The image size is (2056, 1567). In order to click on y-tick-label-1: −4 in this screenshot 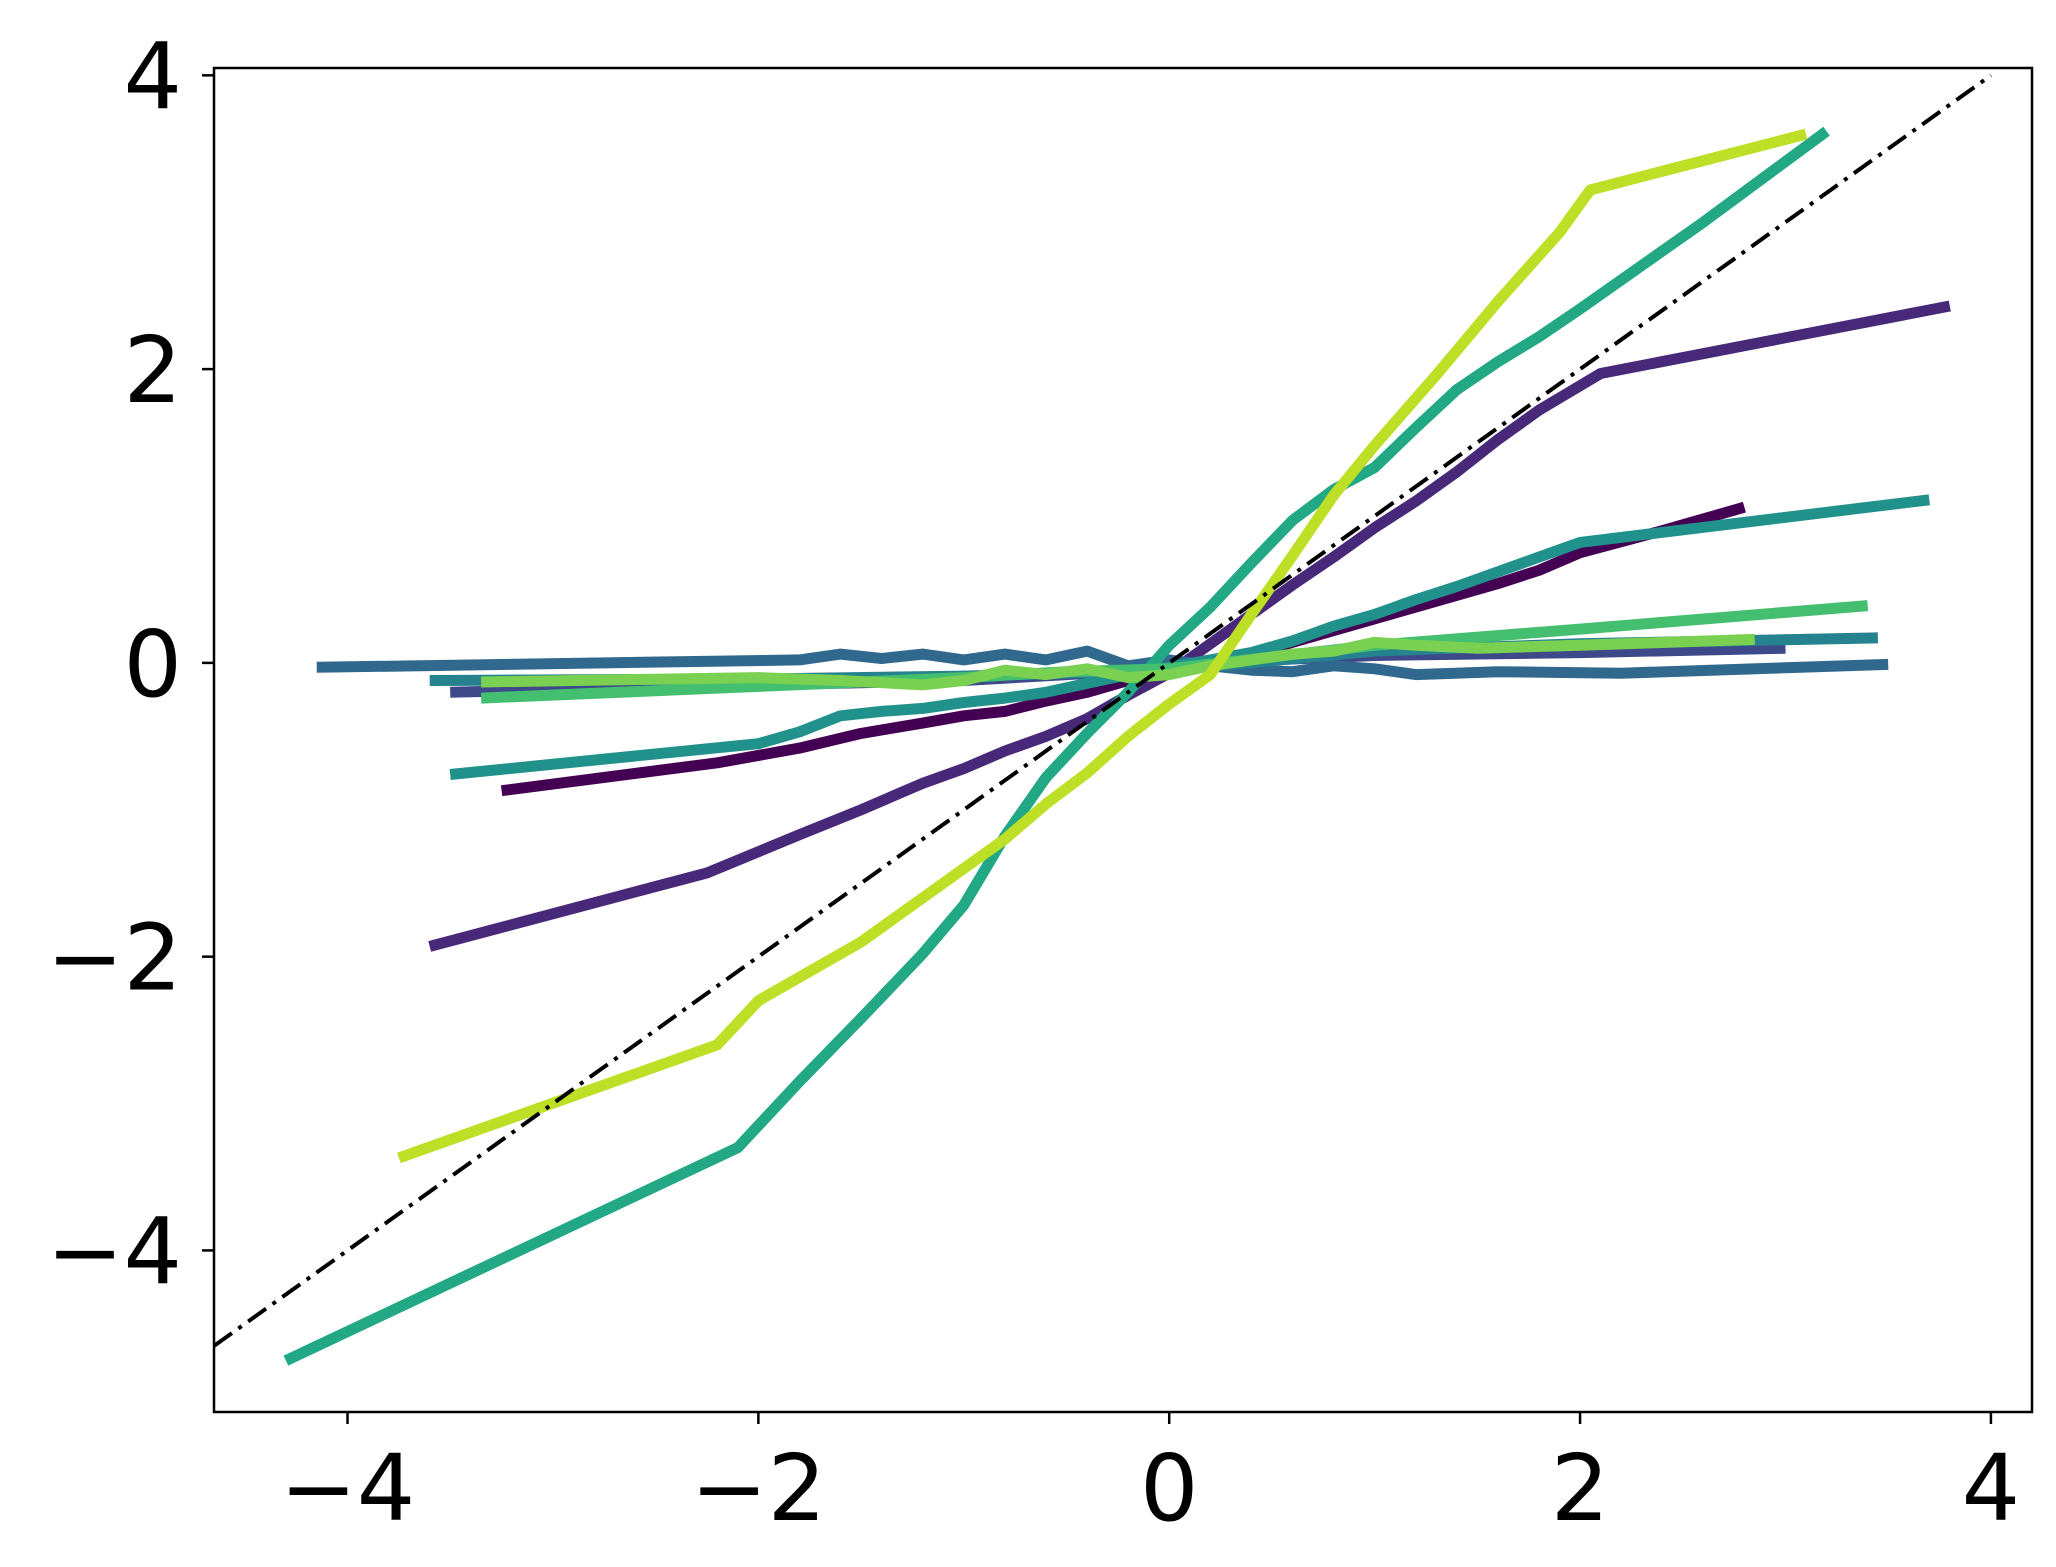, I will do `click(114, 1251)`.